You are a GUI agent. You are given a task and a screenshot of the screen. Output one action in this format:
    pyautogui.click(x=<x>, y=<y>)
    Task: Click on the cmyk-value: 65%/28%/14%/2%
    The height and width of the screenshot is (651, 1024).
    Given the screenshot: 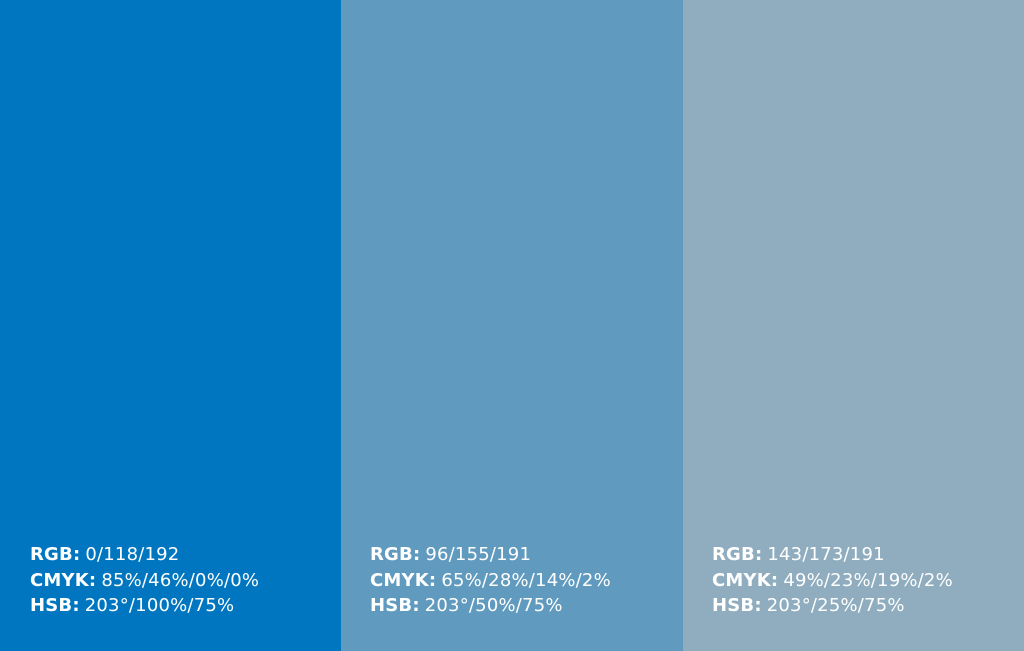 What is the action you would take?
    pyautogui.click(x=526, y=580)
    